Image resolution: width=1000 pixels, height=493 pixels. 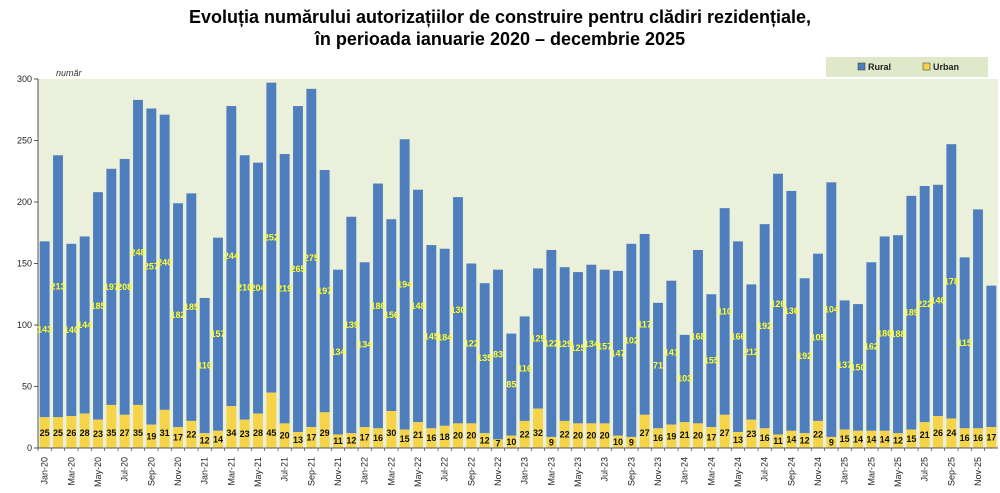 What do you see at coordinates (751, 434) in the screenshot?
I see `data-label-urban: 23` at bounding box center [751, 434].